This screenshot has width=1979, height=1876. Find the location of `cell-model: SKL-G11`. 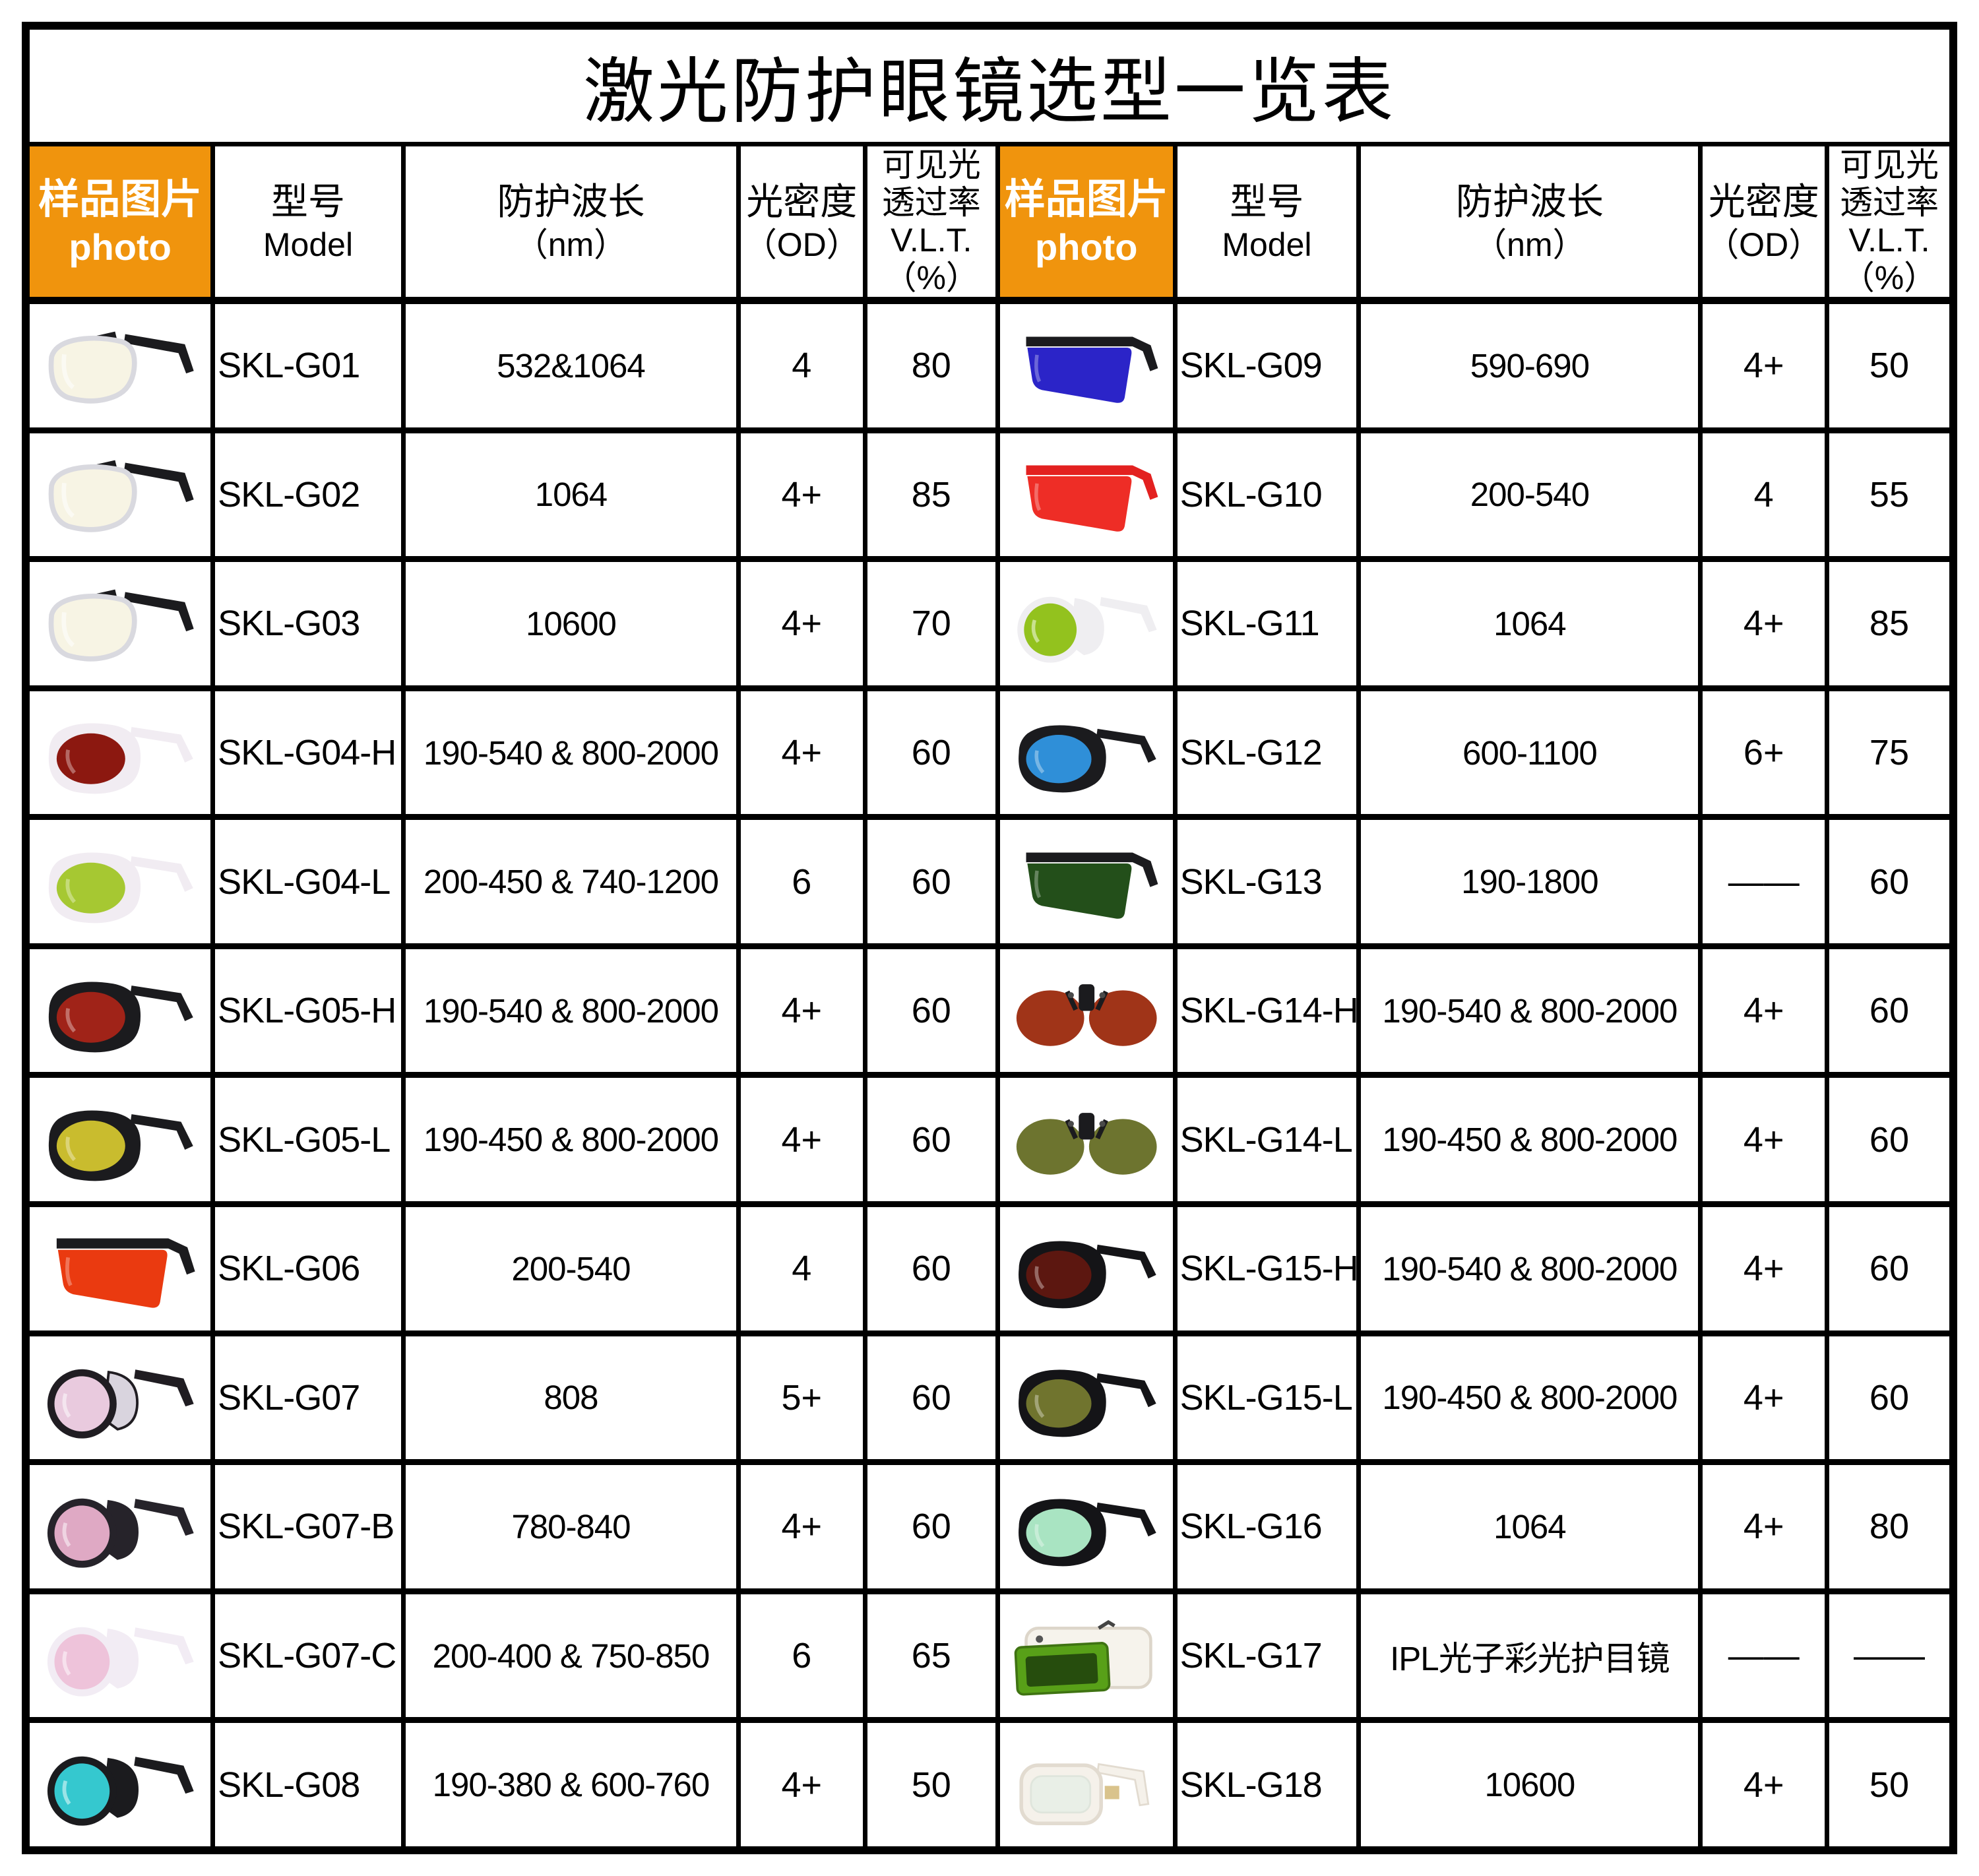

cell-model: SKL-G11 is located at coordinates (1267, 623).